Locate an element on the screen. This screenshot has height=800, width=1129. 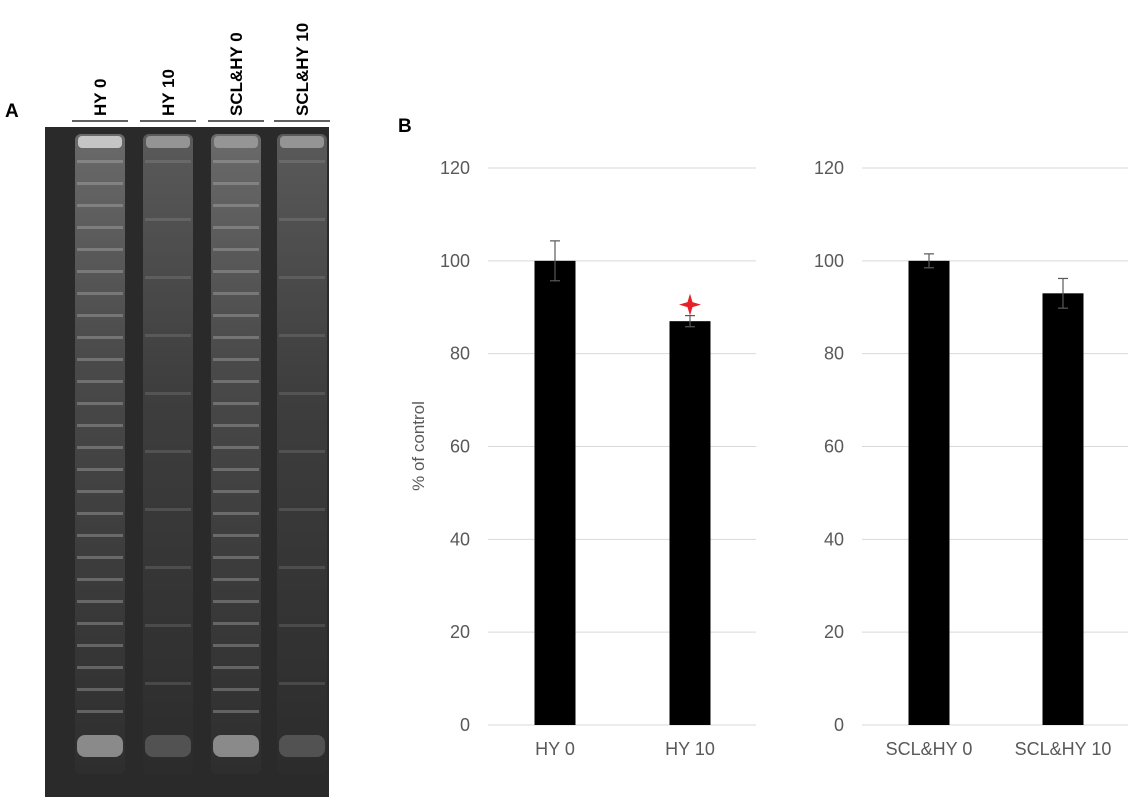
x-tick-label: SCL&HY 0 is located at coordinates (929, 749).